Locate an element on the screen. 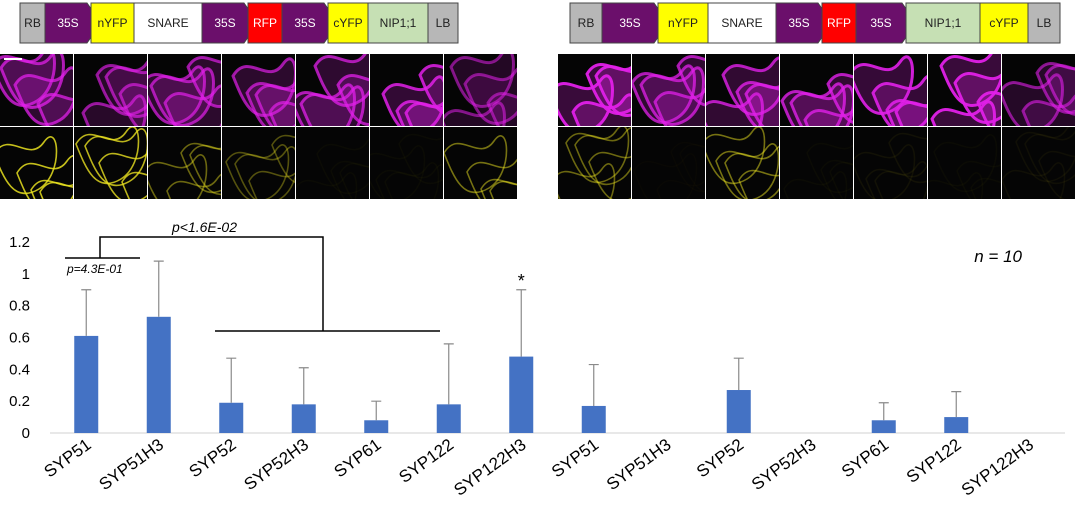  x-tick-label: SYP51 is located at coordinates (68, 458).